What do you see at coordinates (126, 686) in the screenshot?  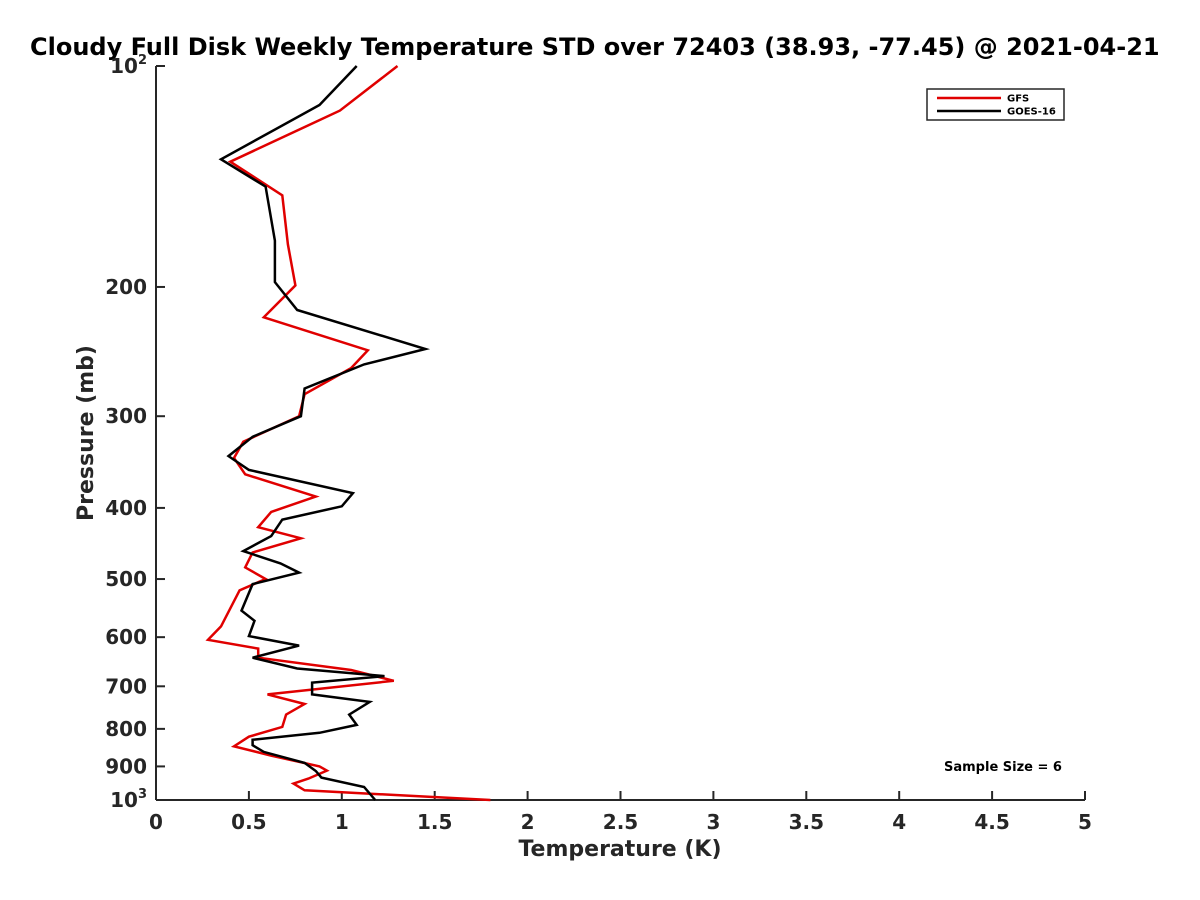 I see `y-tick-label: 700` at bounding box center [126, 686].